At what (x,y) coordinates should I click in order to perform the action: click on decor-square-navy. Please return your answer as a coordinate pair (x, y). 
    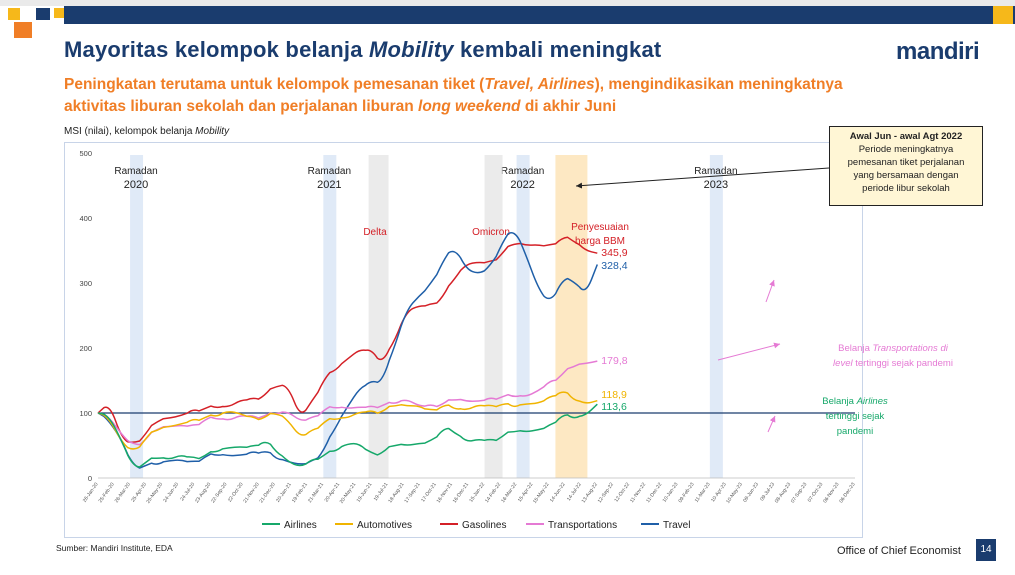
    Looking at the image, I should click on (43, 14).